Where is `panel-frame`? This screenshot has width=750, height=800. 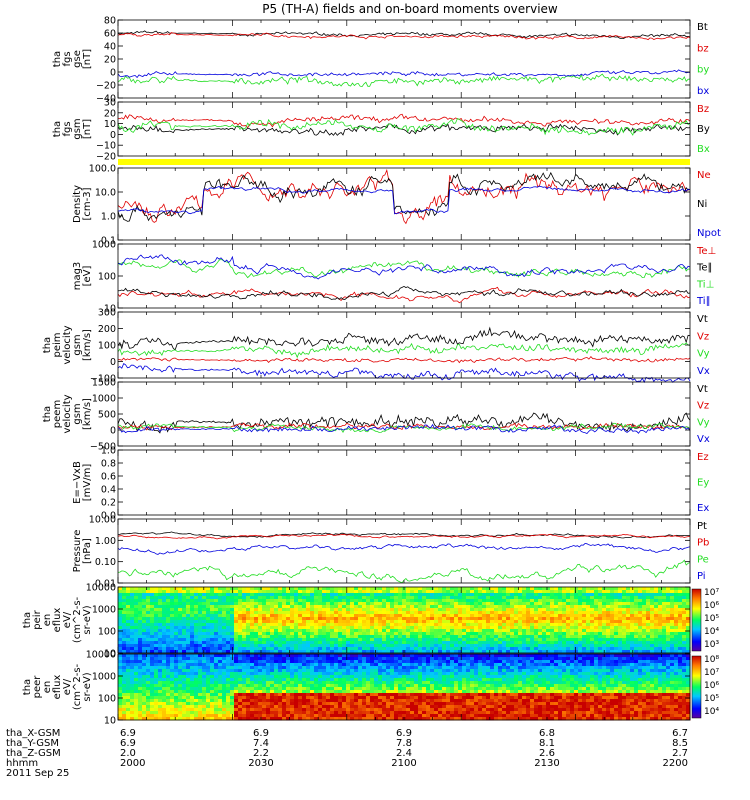
panel-frame is located at coordinates (404, 345).